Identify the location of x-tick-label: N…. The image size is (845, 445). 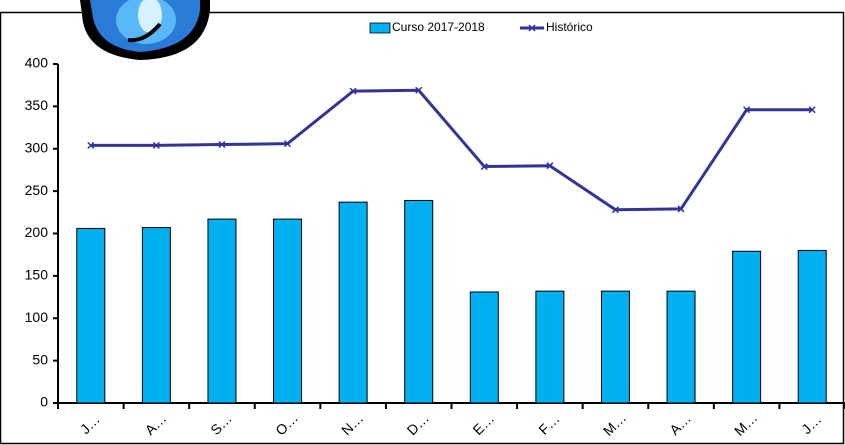
(352, 424).